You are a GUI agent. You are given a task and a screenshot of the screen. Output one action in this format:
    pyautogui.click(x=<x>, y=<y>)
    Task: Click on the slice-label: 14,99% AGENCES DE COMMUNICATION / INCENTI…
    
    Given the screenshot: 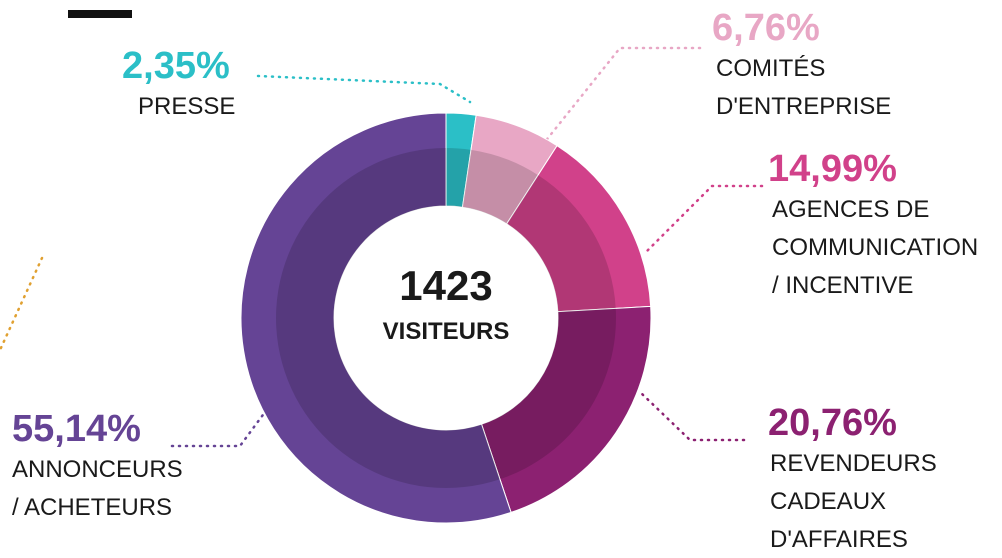 What is the action you would take?
    pyautogui.click(x=873, y=226)
    